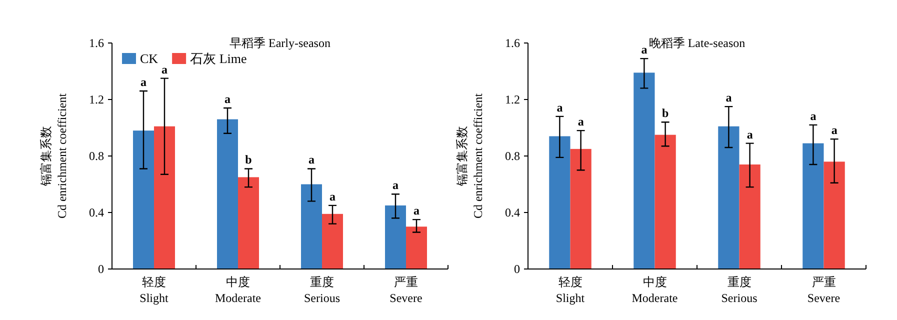 The height and width of the screenshot is (320, 897). What do you see at coordinates (280, 43) in the screenshot?
I see `chart-title: 早稻季 Early-season` at bounding box center [280, 43].